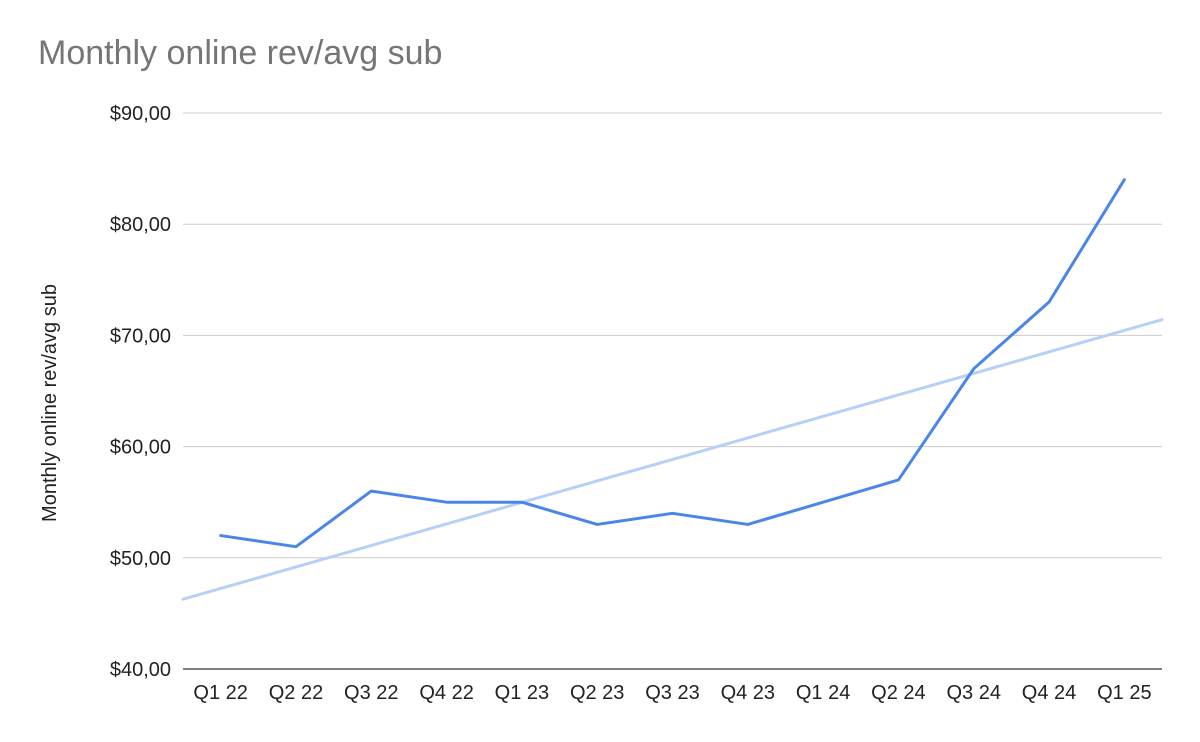 The height and width of the screenshot is (742, 1200). I want to click on x-tick-label: Q4 22, so click(446, 693).